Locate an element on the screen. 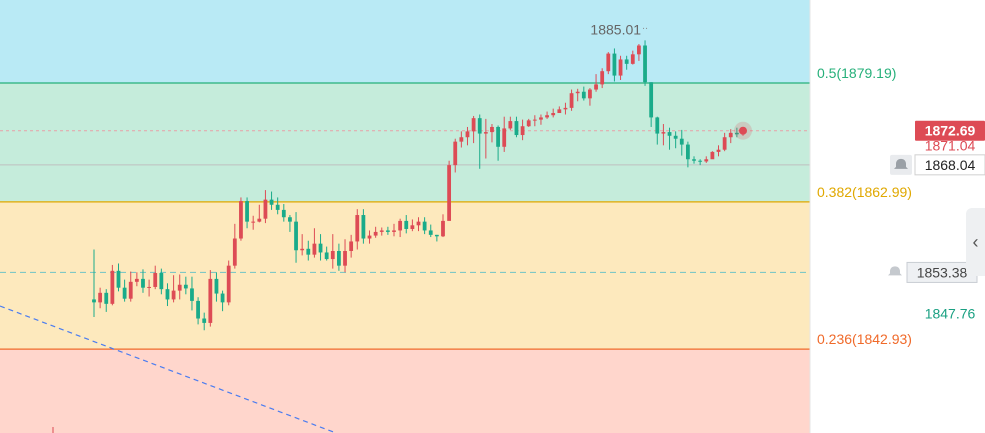  trend-line-segment is located at coordinates (168, 369).